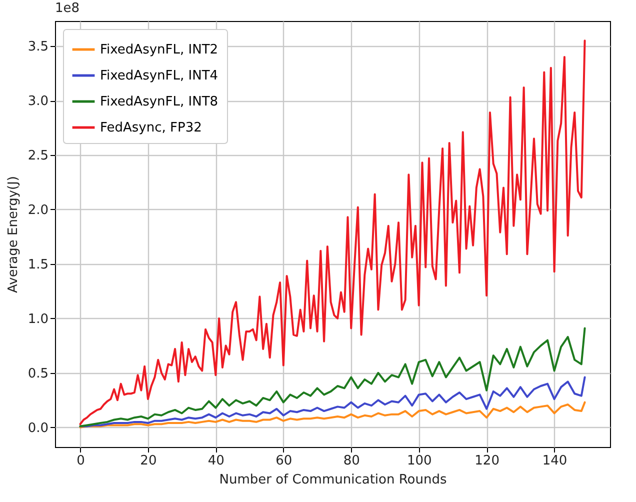  What do you see at coordinates (351, 461) in the screenshot?
I see `x-tick-label: 80` at bounding box center [351, 461].